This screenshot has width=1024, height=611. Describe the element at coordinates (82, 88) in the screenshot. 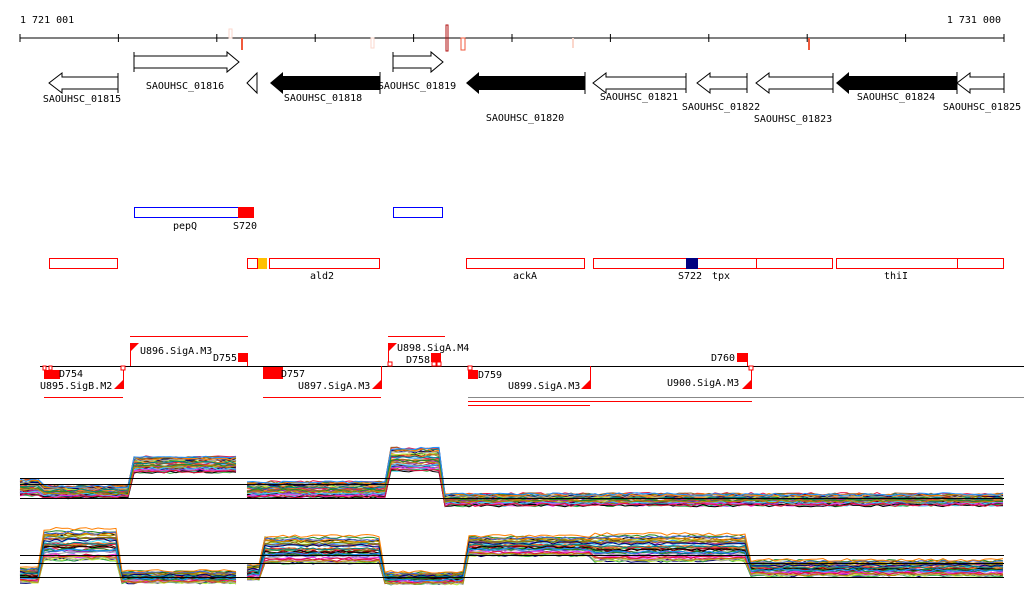

I see `gene-SAOUHSC_01815: SAOUHSC_01815` at that location.